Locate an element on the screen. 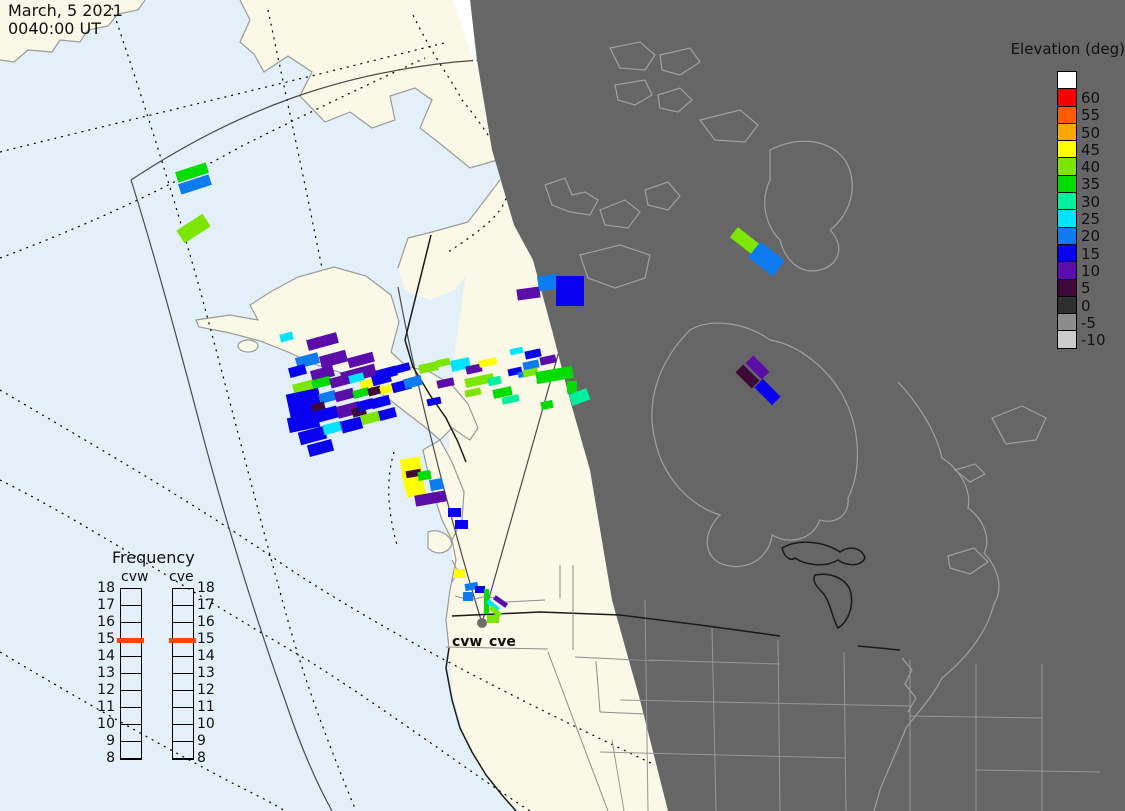 Image resolution: width=1125 pixels, height=811 pixels. elevation-label: 50 is located at coordinates (1091, 132).